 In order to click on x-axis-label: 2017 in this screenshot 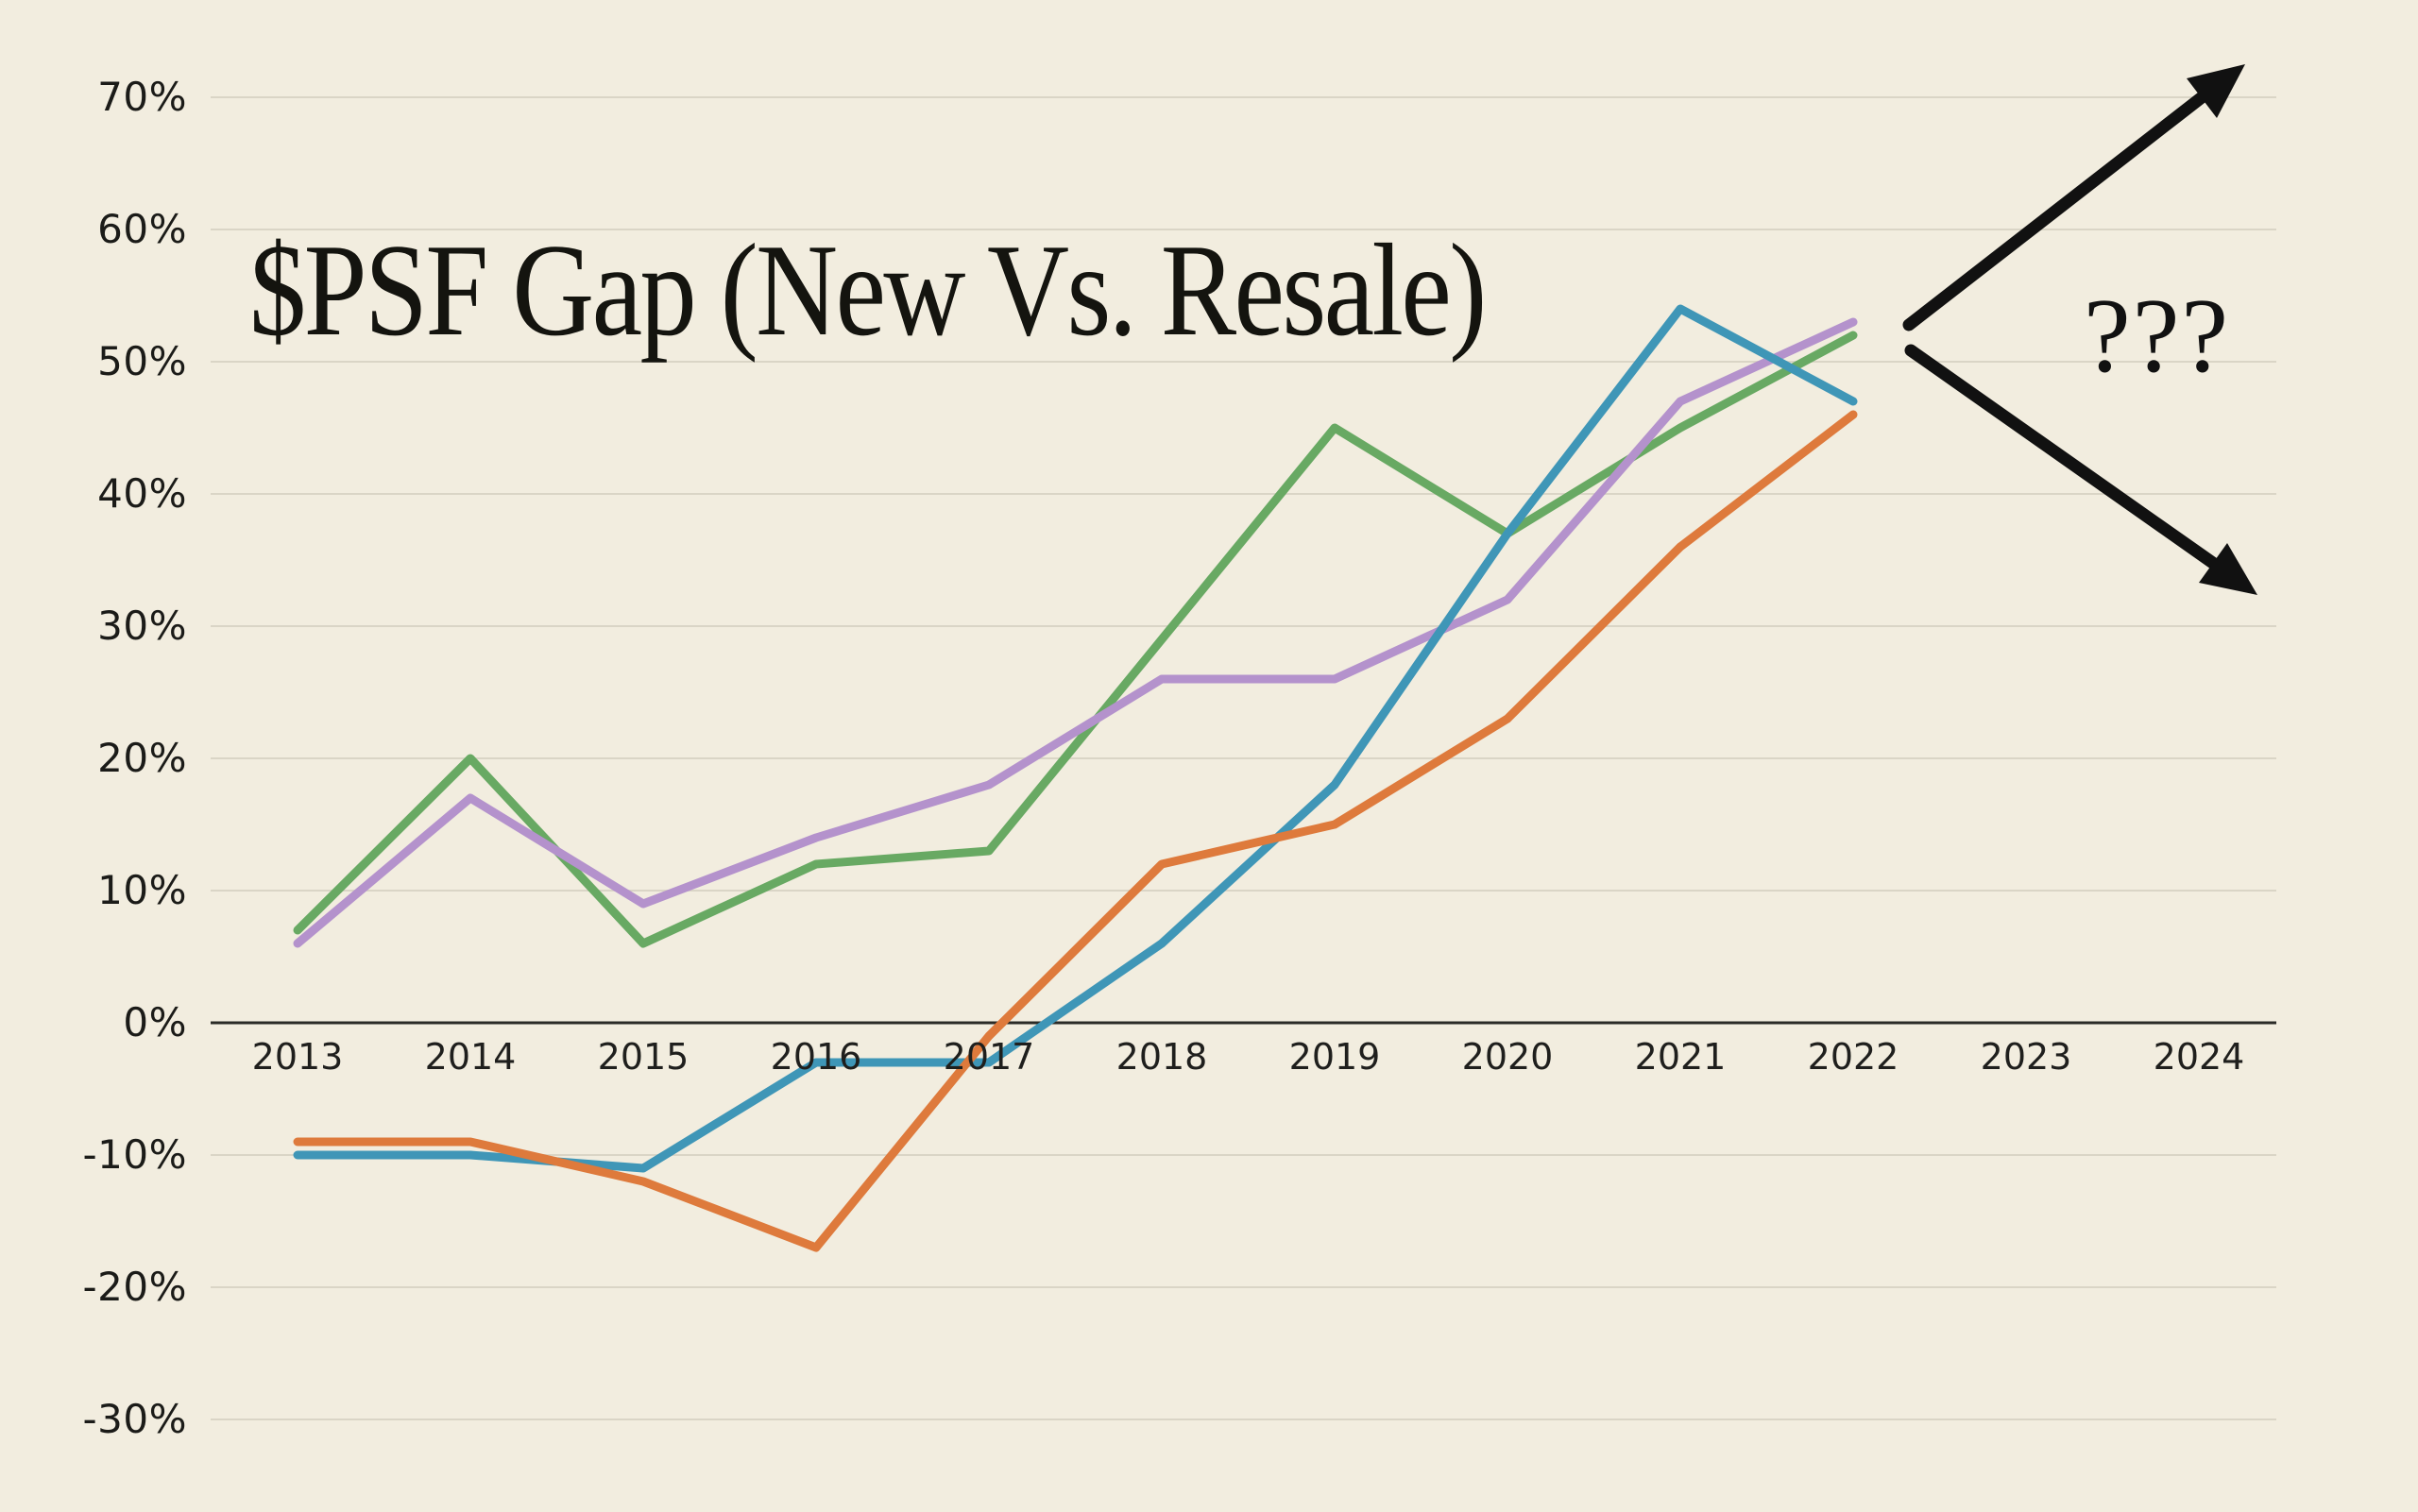, I will do `click(989, 1057)`.